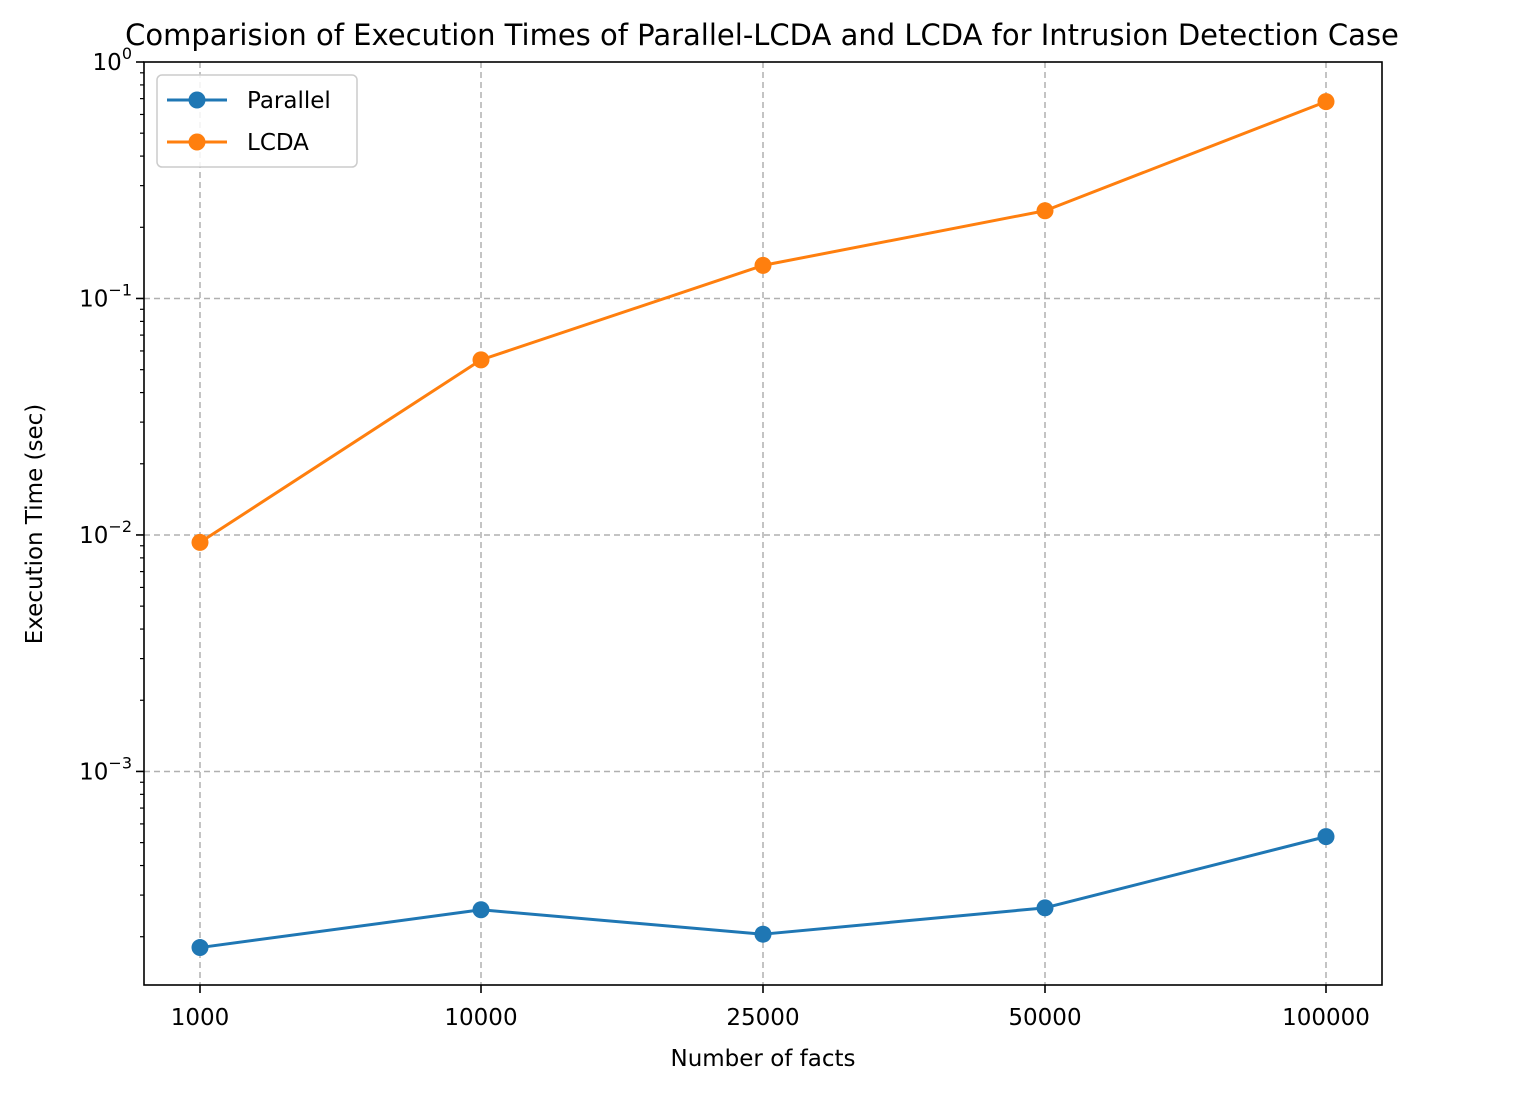 This screenshot has height=1093, width=1516. What do you see at coordinates (35, 524) in the screenshot?
I see `y-axis-label: Execution Time (sec)` at bounding box center [35, 524].